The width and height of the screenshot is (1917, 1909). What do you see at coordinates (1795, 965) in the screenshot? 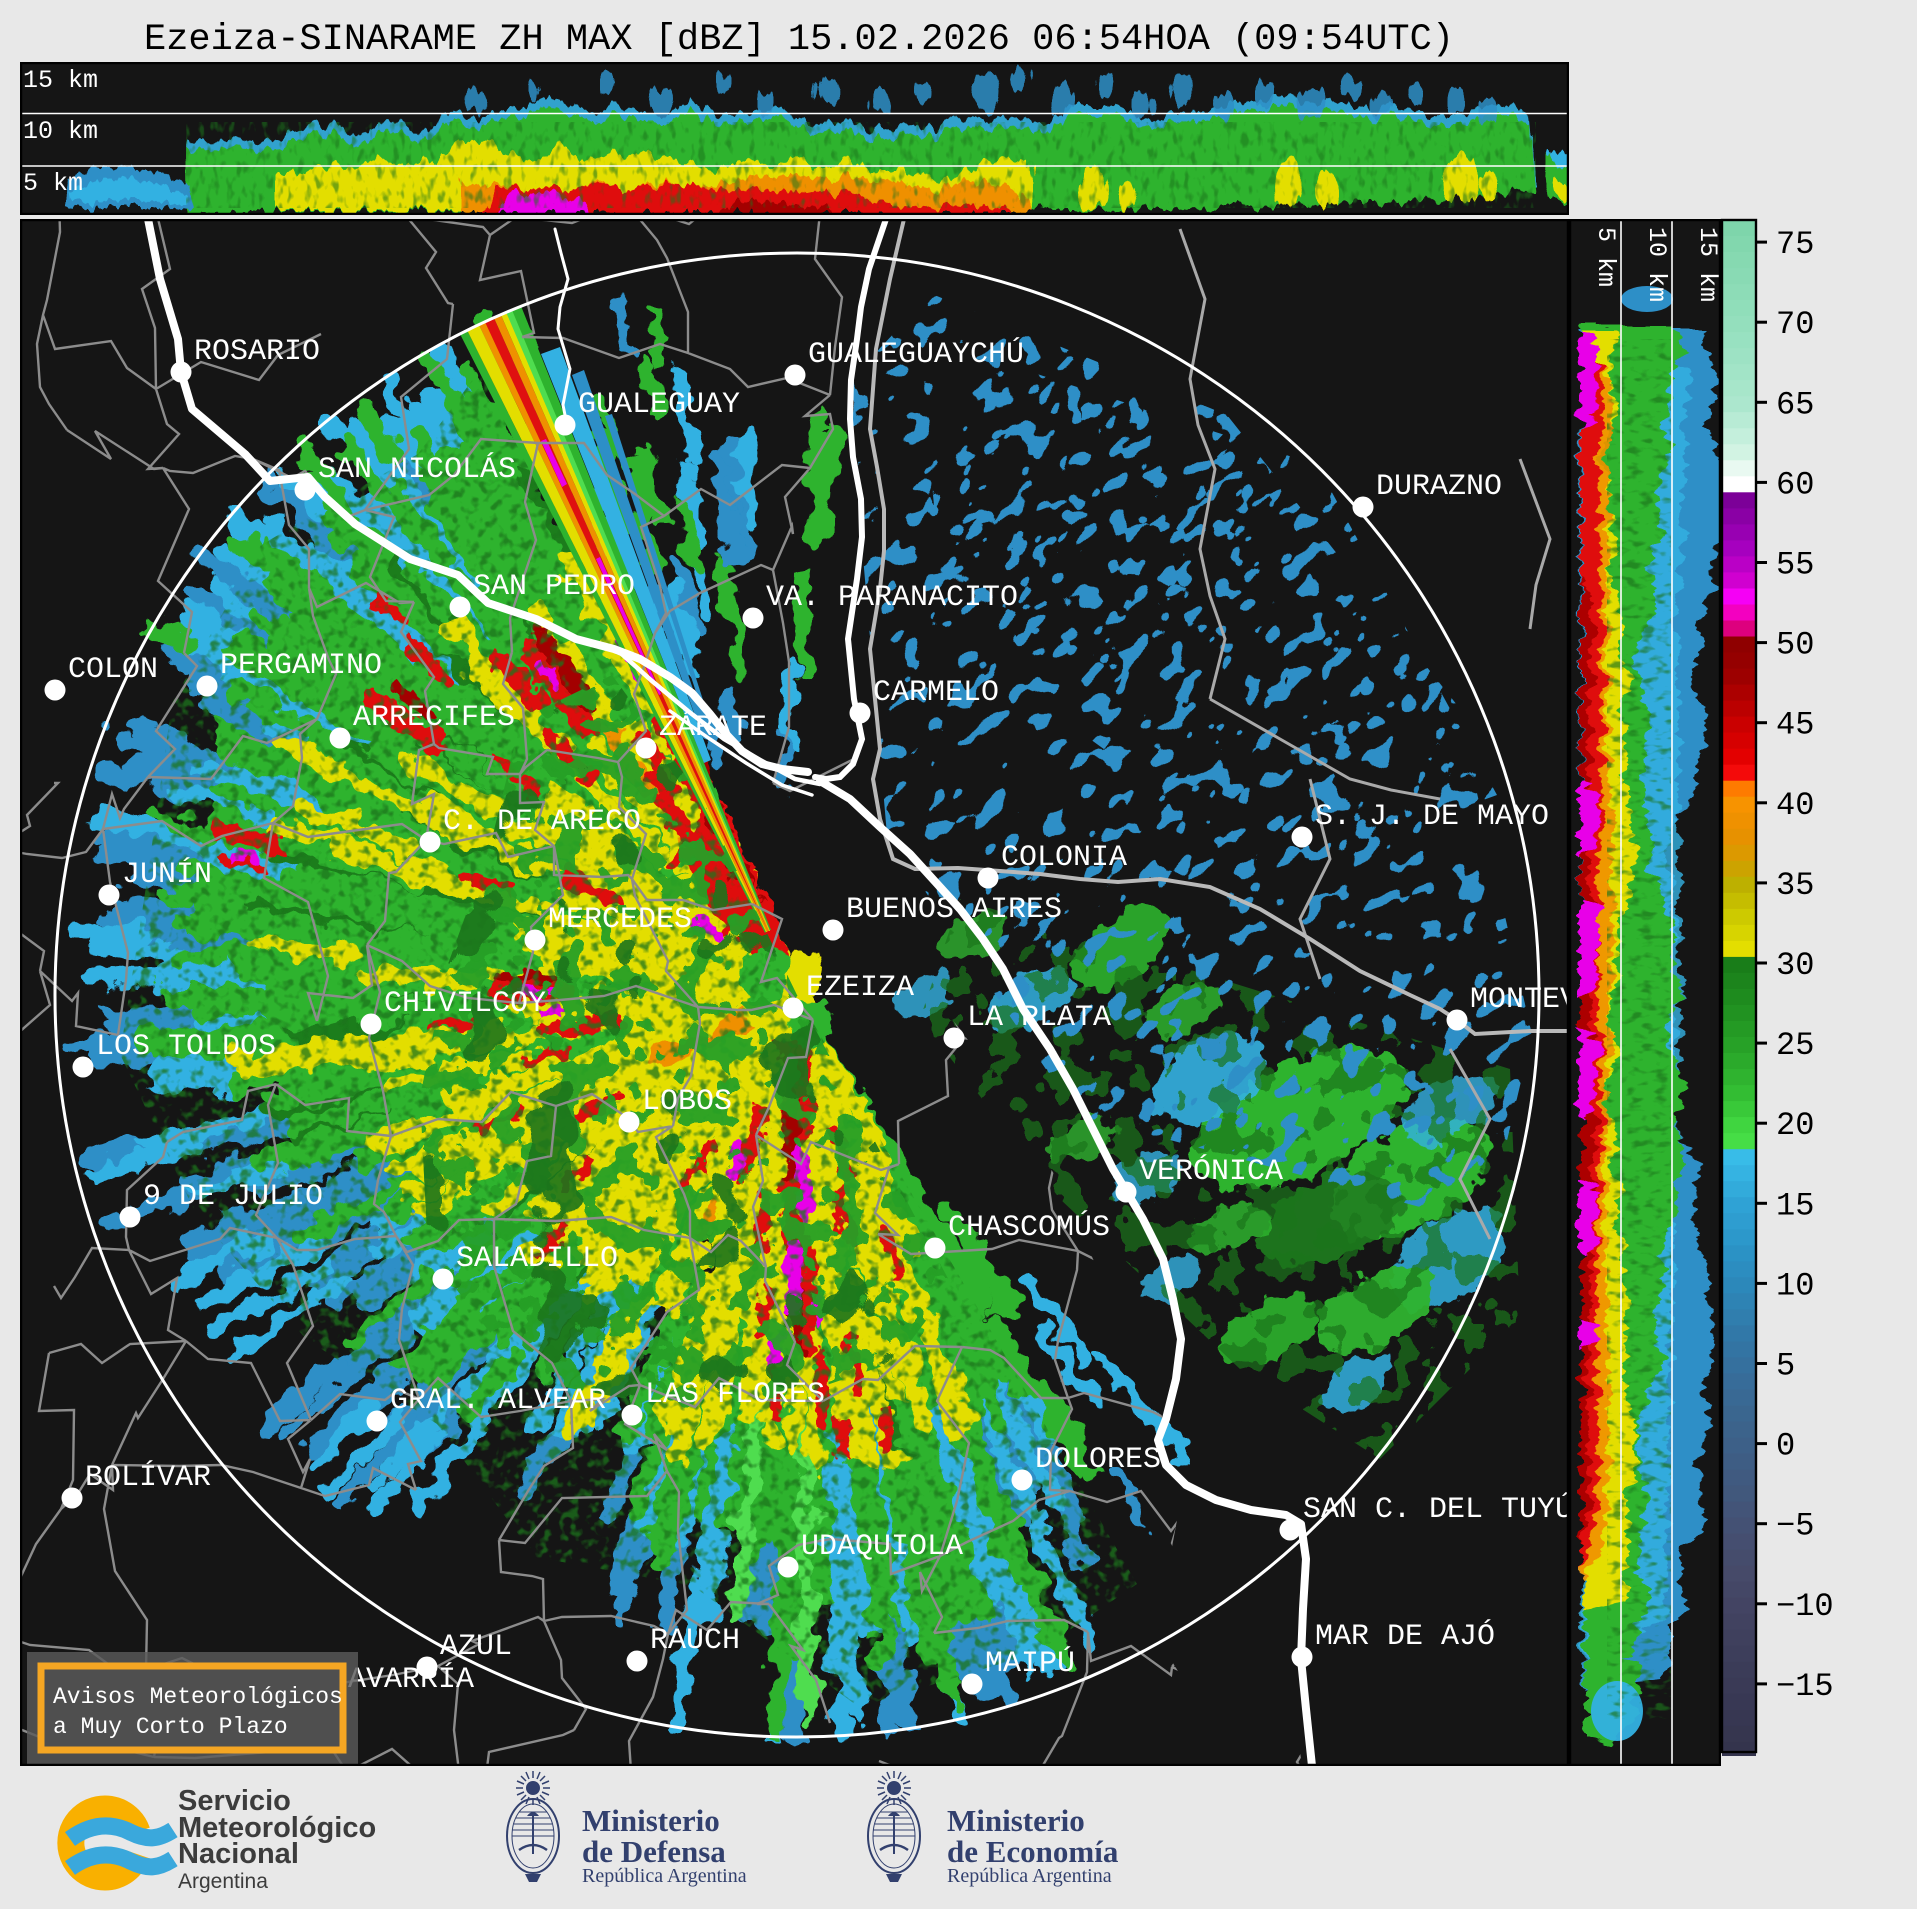
I see `svg-text: 30` at bounding box center [1795, 965].